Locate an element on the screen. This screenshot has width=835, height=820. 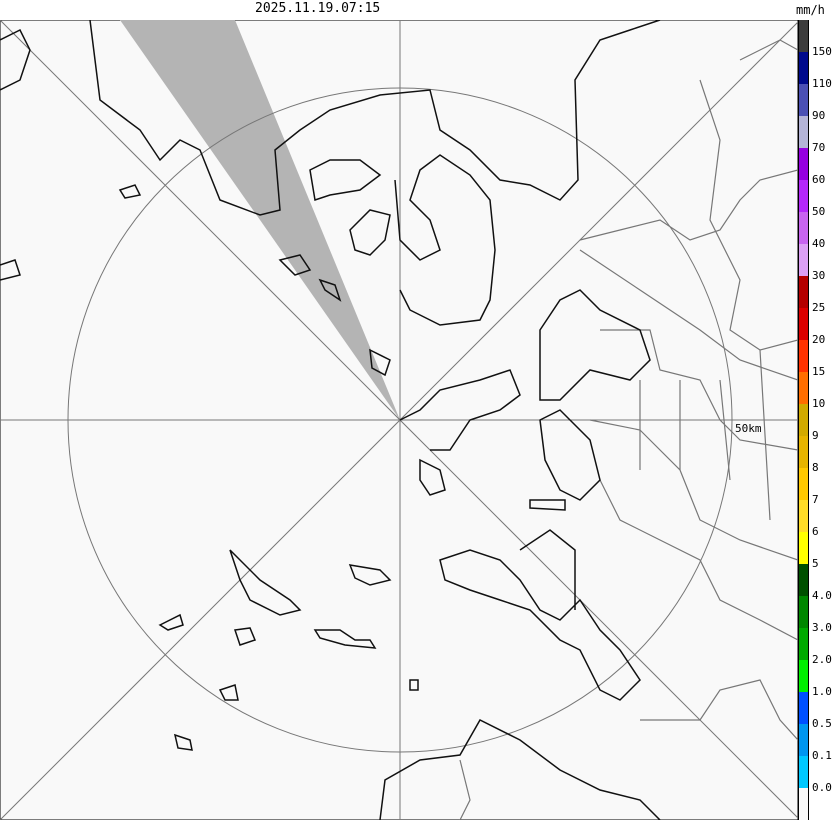
color-scale-label: 20 is located at coordinates (819, 339).